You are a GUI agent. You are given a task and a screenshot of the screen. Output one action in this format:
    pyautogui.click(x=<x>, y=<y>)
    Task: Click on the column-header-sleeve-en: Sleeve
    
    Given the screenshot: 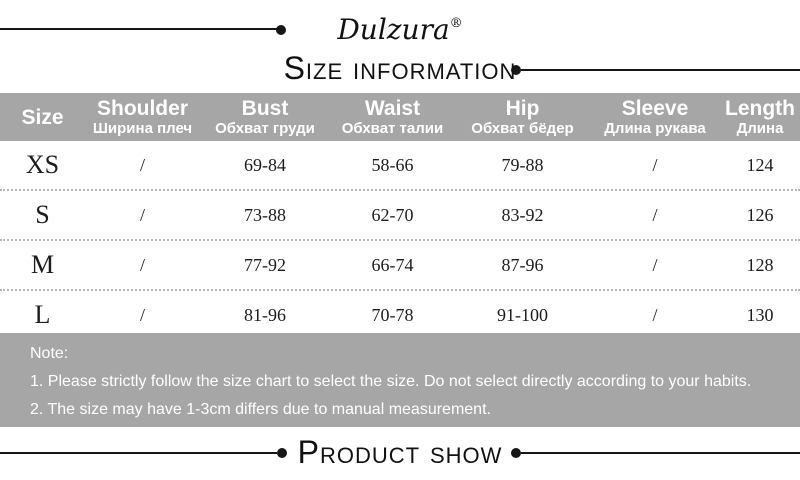 What is the action you would take?
    pyautogui.click(x=655, y=108)
    